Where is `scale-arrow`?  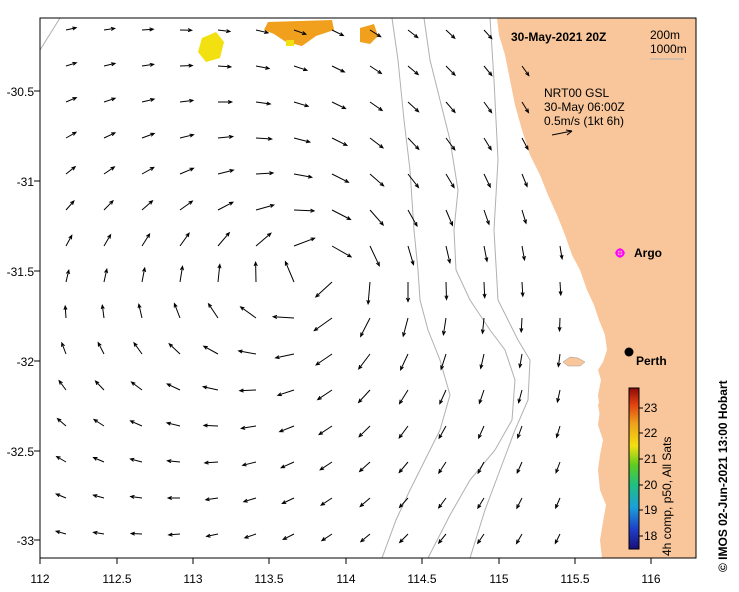
scale-arrow is located at coordinates (562, 132).